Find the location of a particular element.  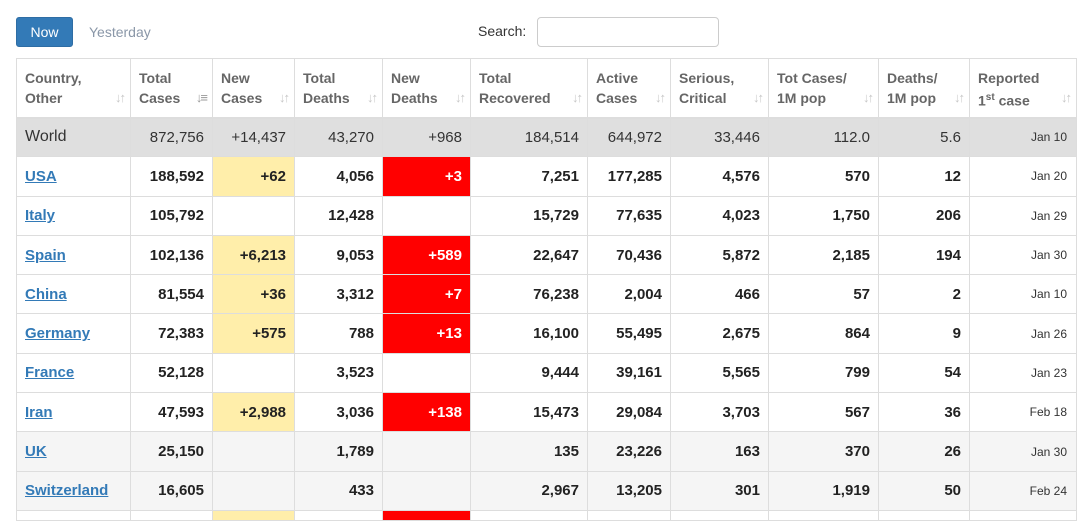

cell-serious-critical: 3,703 is located at coordinates (719, 412).